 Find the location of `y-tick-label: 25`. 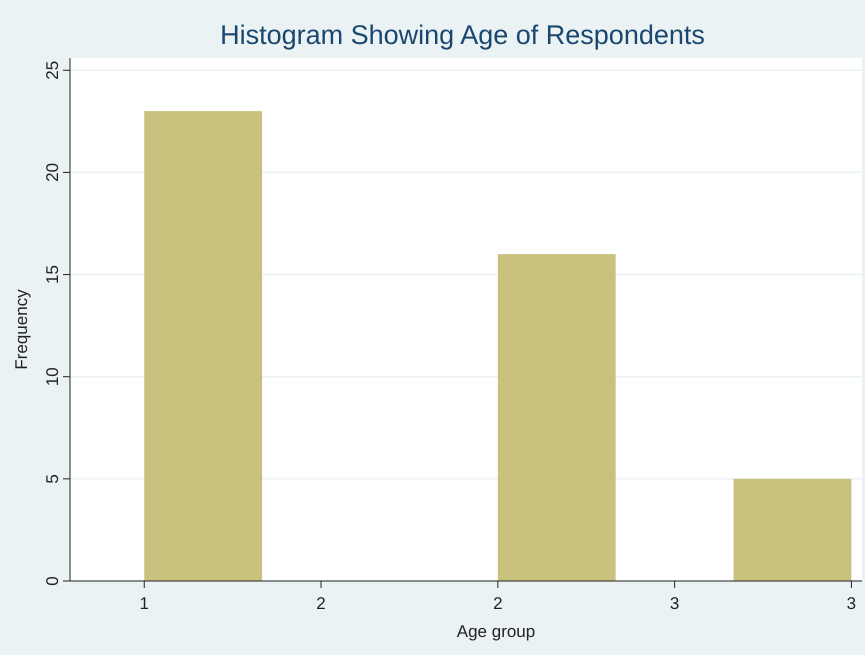

y-tick-label: 25 is located at coordinates (52, 70).